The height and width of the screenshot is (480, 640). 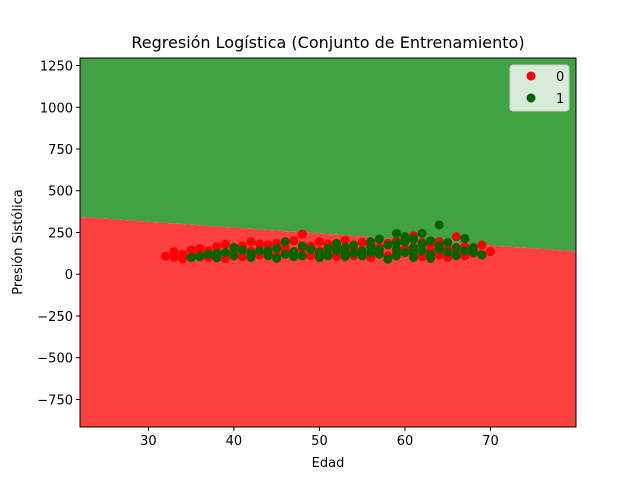 What do you see at coordinates (18, 241) in the screenshot?
I see `y-axis-label: Presión Sistólica` at bounding box center [18, 241].